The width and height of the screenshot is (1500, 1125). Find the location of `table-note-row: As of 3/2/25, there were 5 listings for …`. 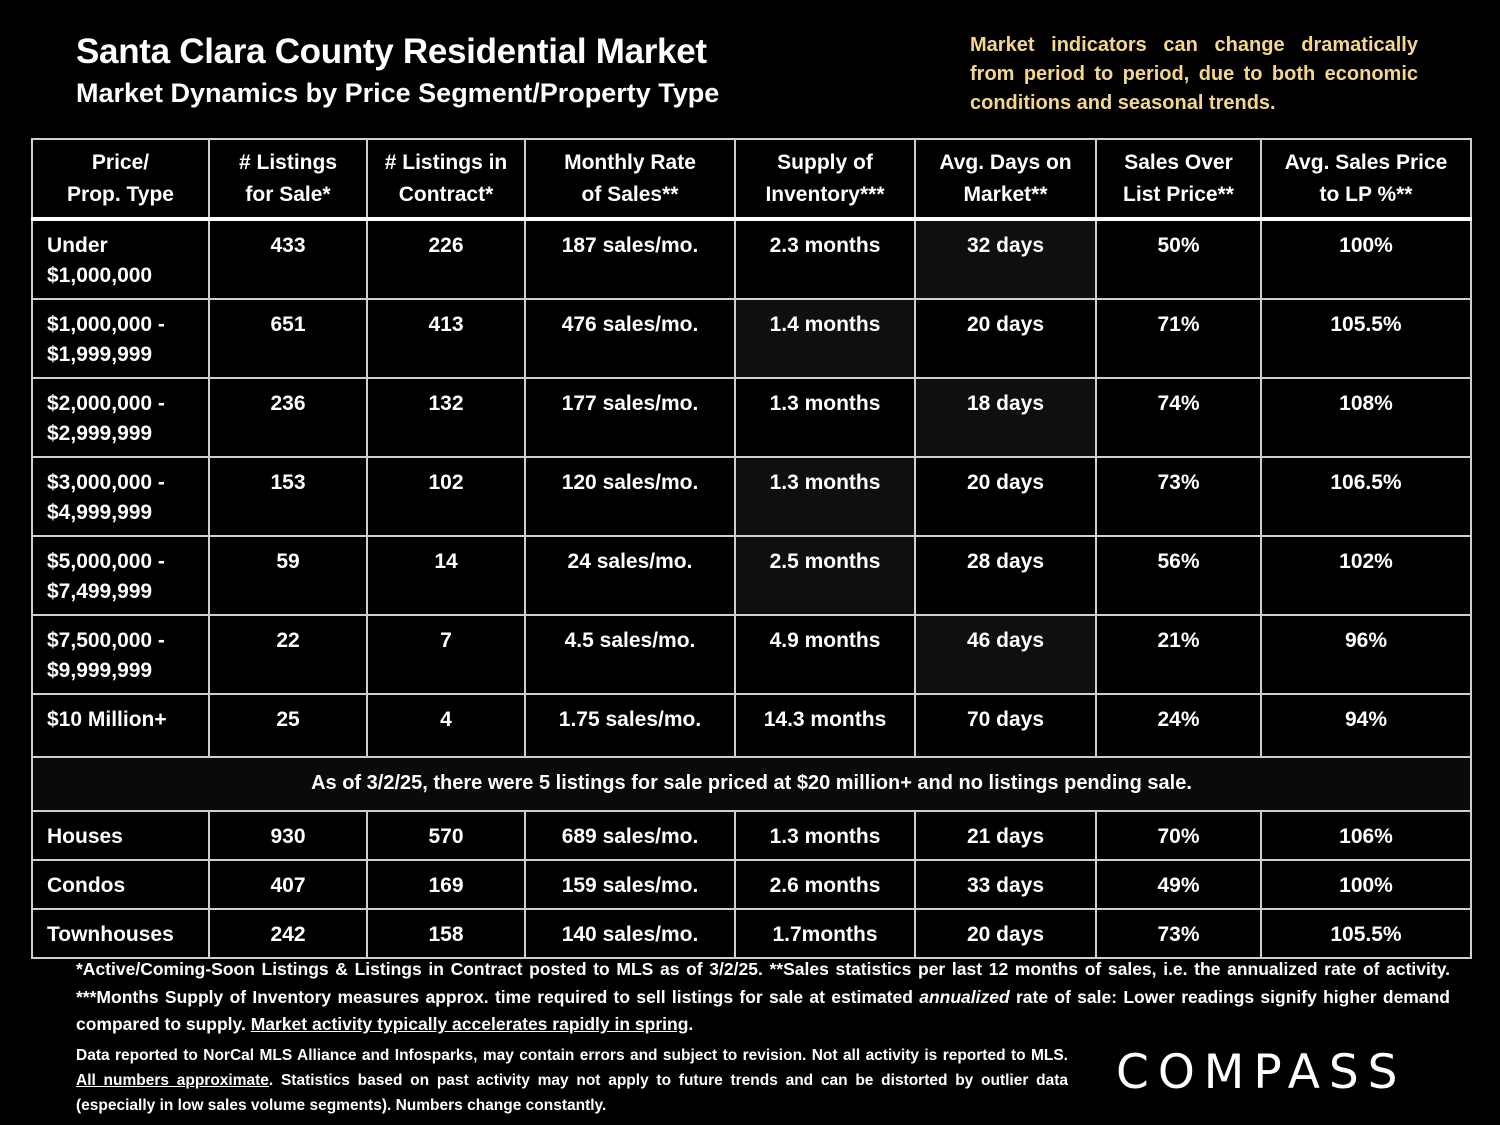

table-note-row: As of 3/2/25, there were 5 listings for … is located at coordinates (751, 784).